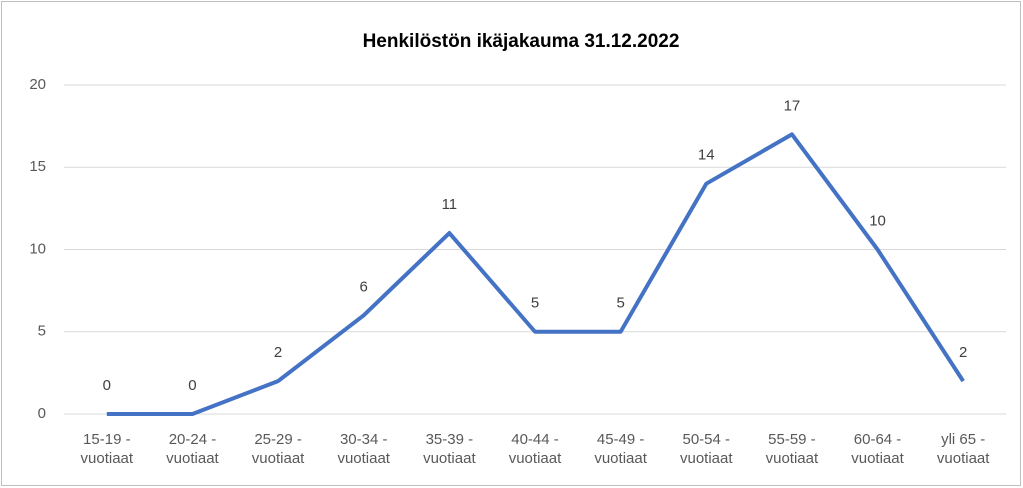 Image resolution: width=1023 pixels, height=488 pixels. What do you see at coordinates (107, 449) in the screenshot?
I see `x-tick-label: 15-19 - vuotiaat` at bounding box center [107, 449].